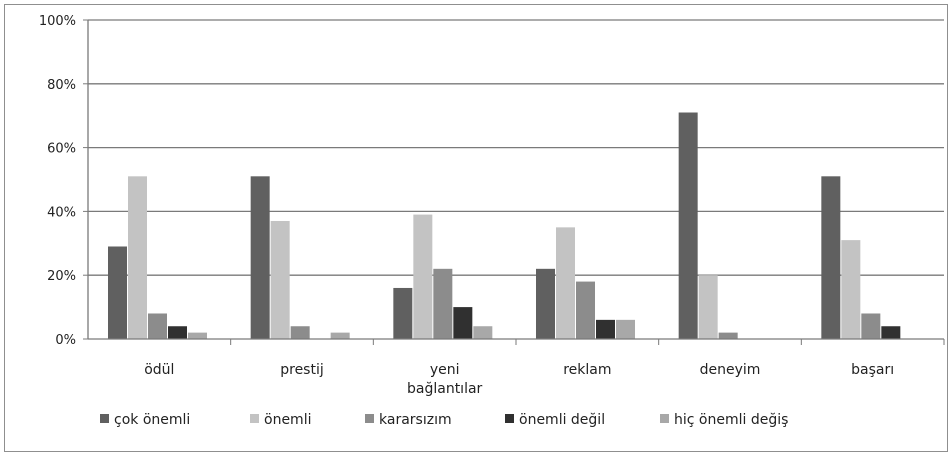 Image resolution: width=952 pixels, height=456 pixels. Describe the element at coordinates (562, 420) in the screenshot. I see `legend-label: önemli değil` at that location.